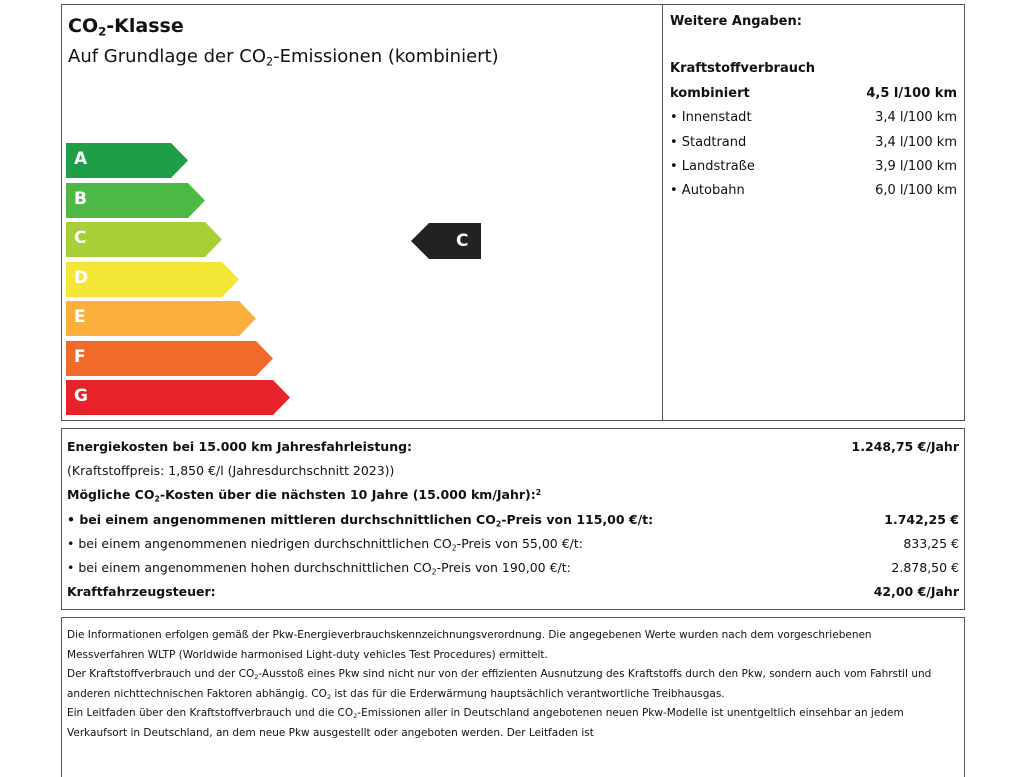 The width and height of the screenshot is (1024, 777). What do you see at coordinates (135, 200) in the screenshot?
I see `class-bar-b: B` at bounding box center [135, 200].